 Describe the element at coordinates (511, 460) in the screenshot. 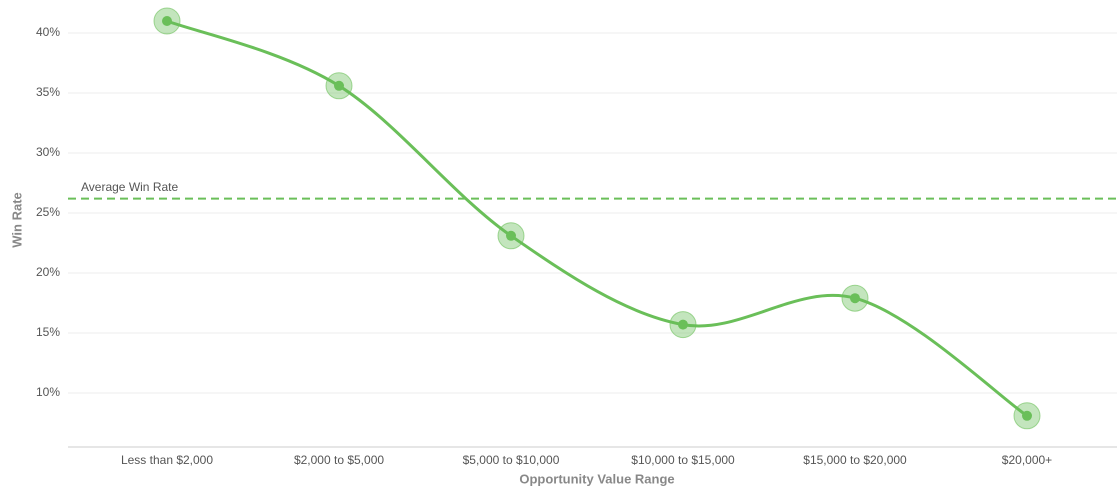

I see `x-tick-label: $5,000 to $10,000` at that location.